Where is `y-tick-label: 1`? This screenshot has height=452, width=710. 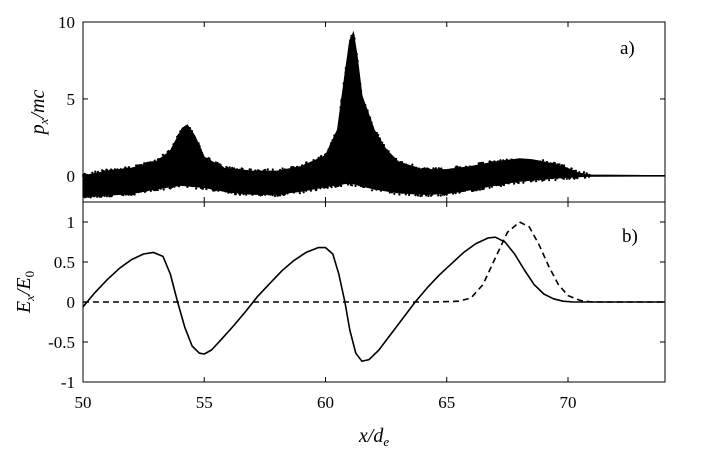 y-tick-label: 1 is located at coordinates (71, 222).